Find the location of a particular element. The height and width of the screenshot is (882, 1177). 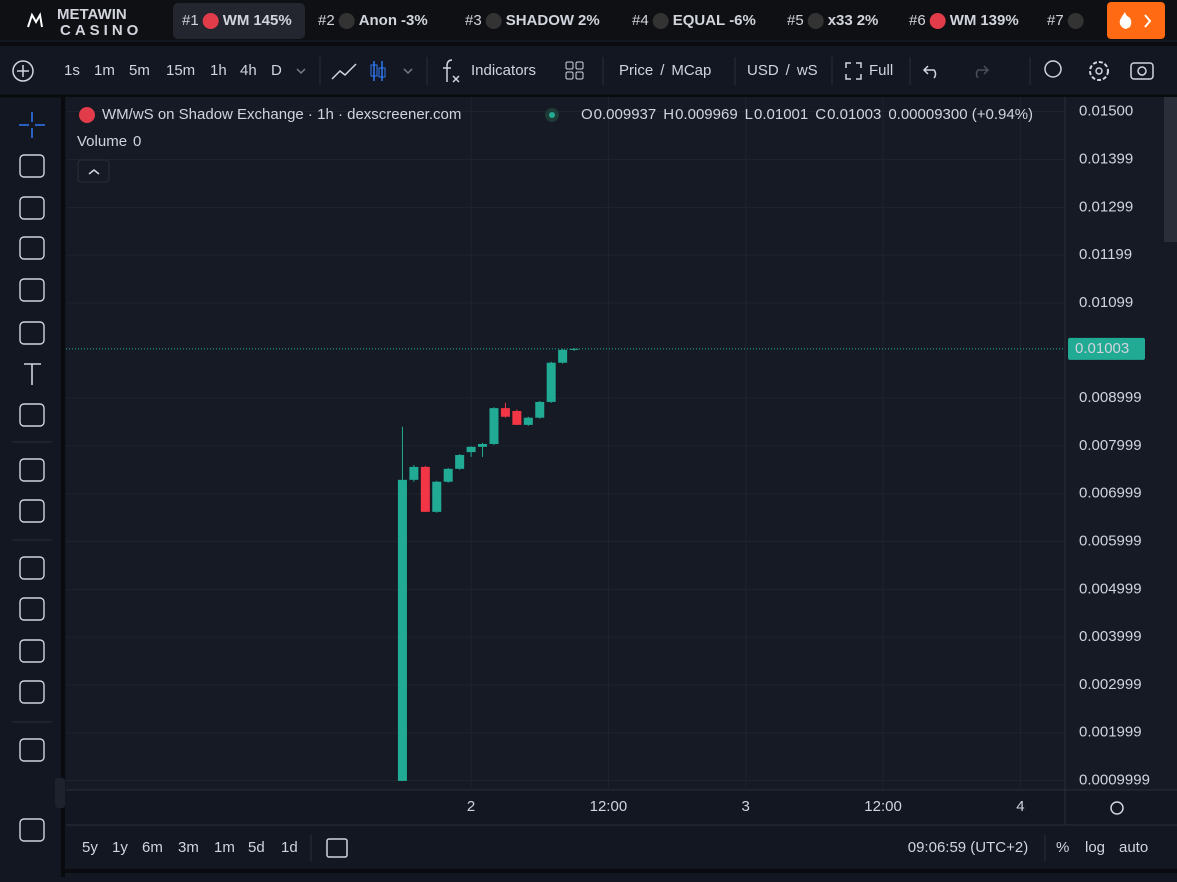

ticker-rank: #4 is located at coordinates (640, 20).